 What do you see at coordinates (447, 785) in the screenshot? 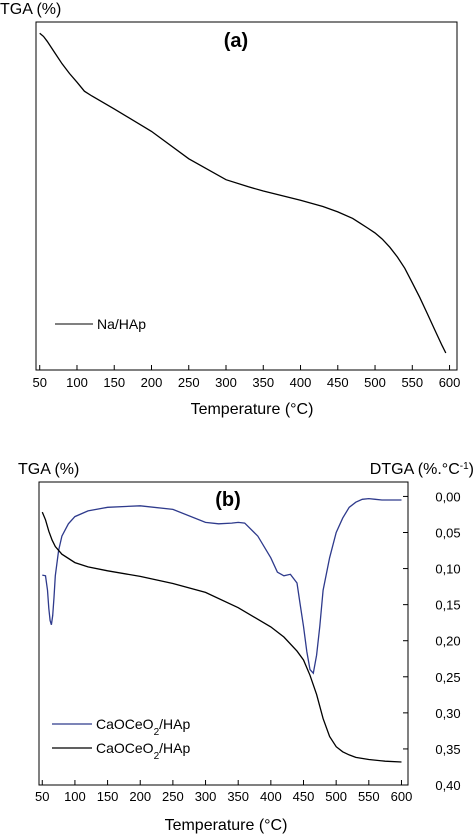
I see `y-tick-label: 0,40` at bounding box center [447, 785].